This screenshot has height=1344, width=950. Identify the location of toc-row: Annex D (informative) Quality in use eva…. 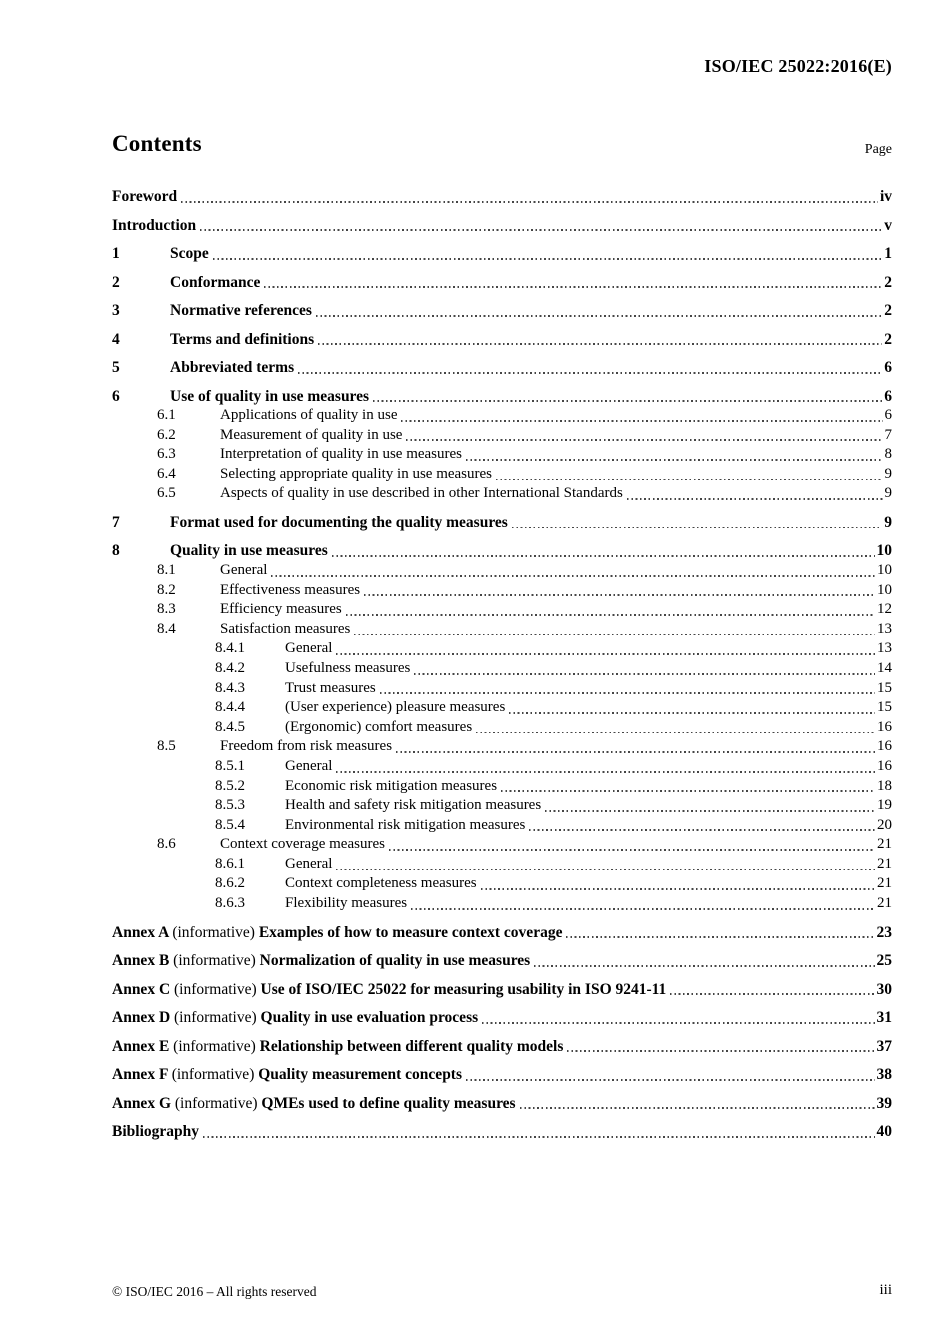
(502, 1018).